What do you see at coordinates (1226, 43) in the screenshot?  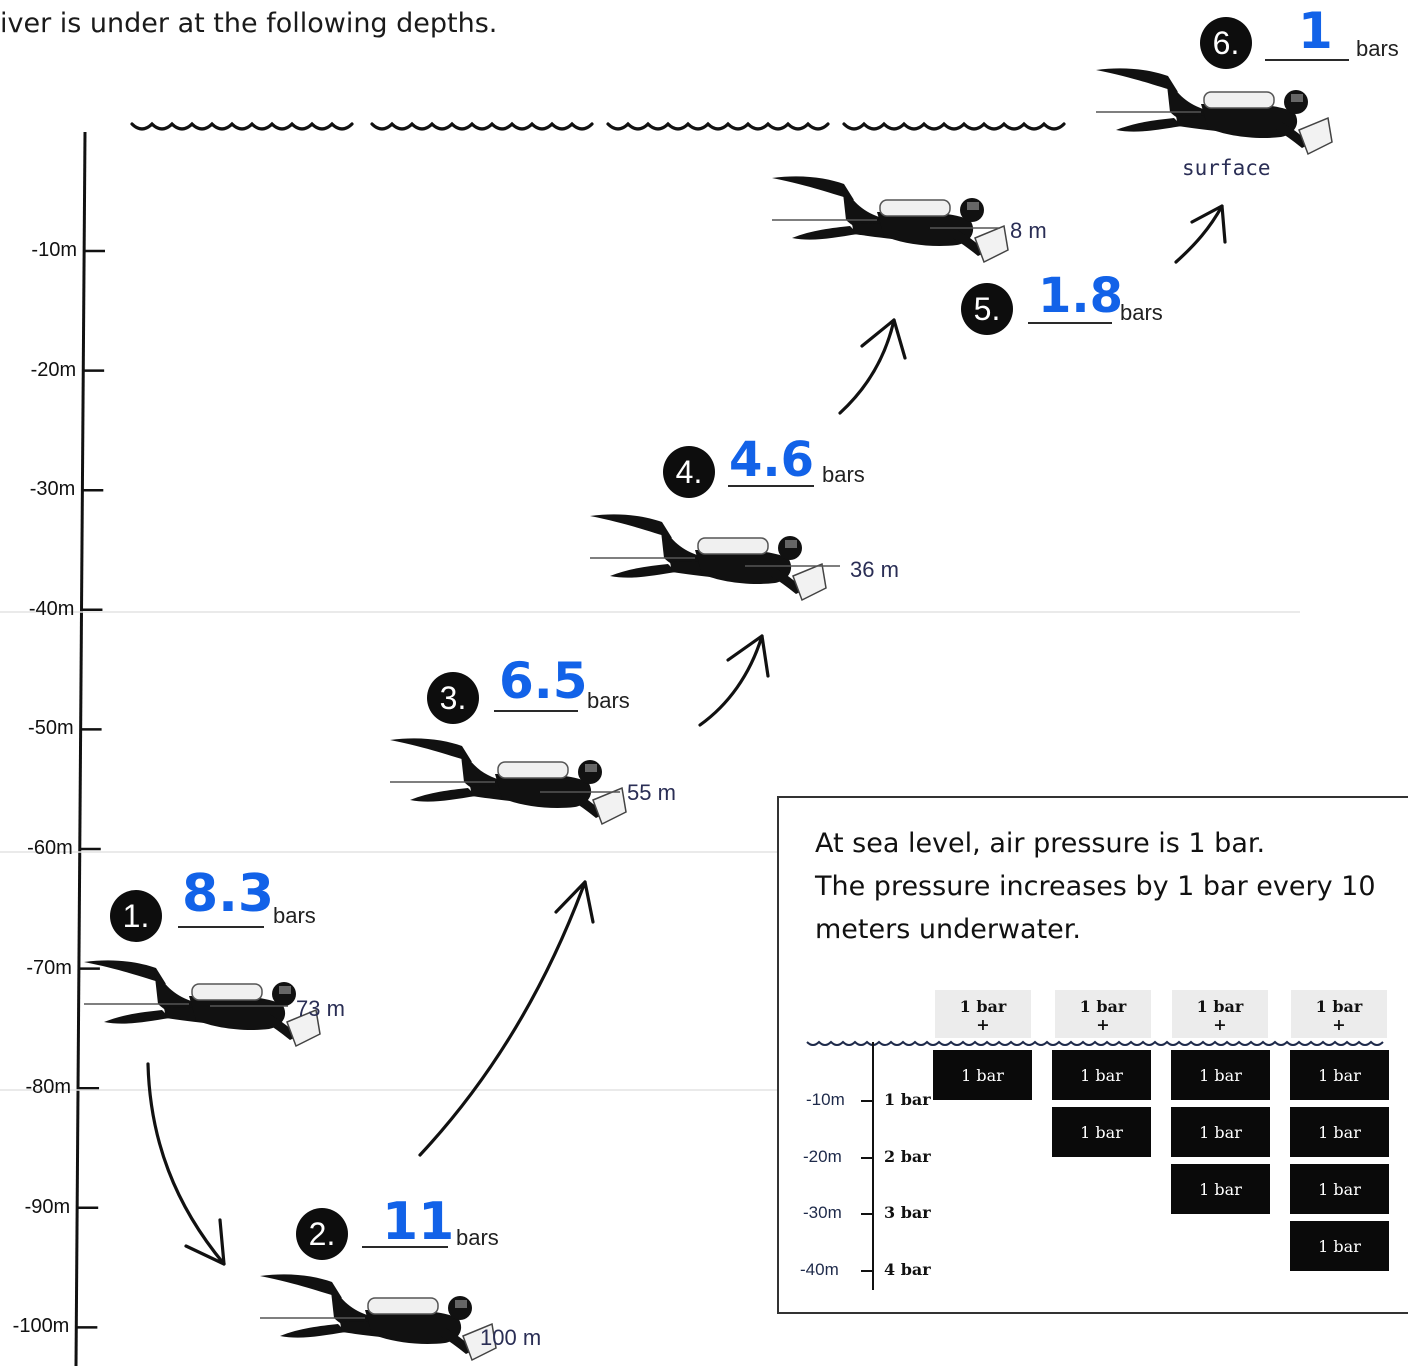 I see `question-number: 6.` at bounding box center [1226, 43].